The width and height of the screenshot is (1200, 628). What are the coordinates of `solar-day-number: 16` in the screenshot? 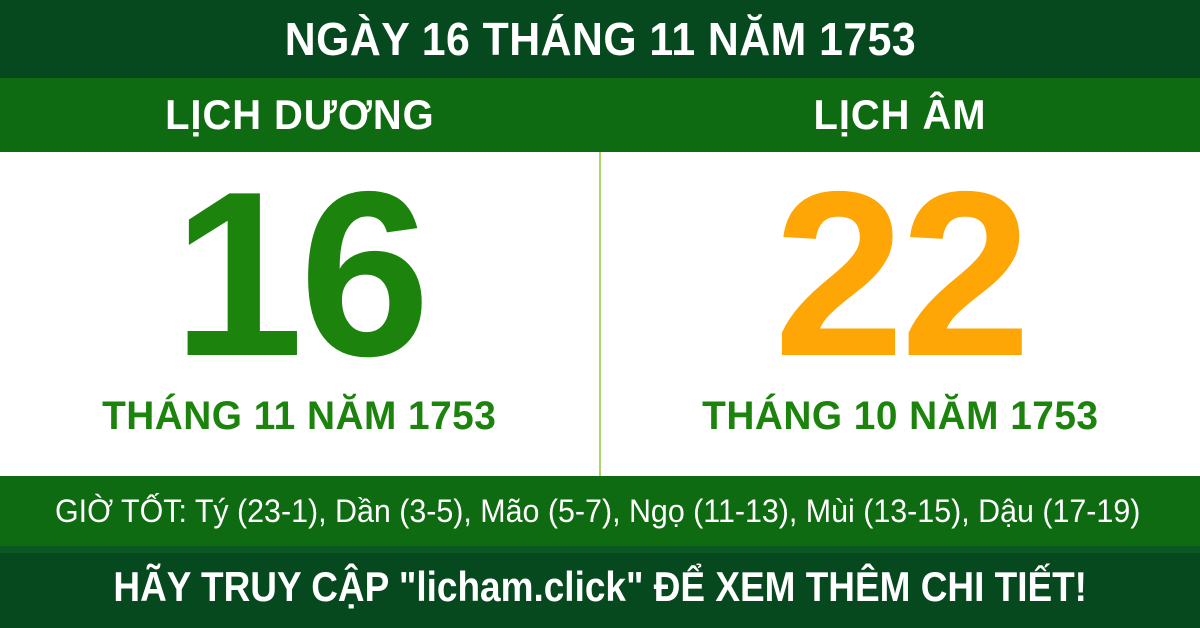 It's located at (301, 273).